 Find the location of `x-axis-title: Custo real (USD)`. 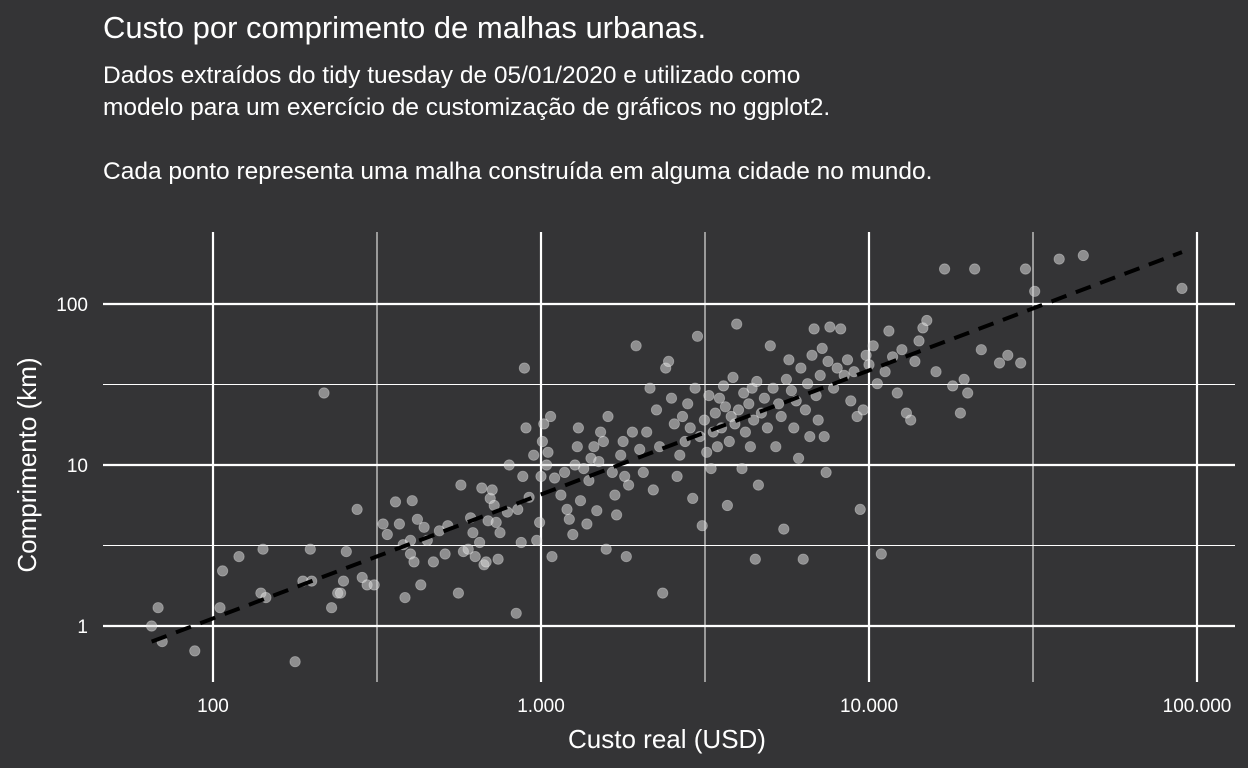

x-axis-title: Custo real (USD) is located at coordinates (667, 739).